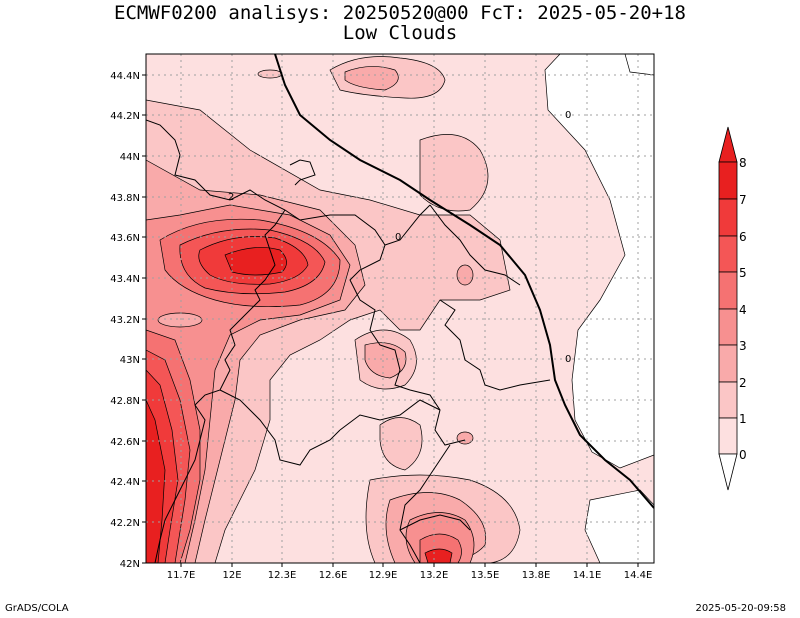 The height and width of the screenshot is (618, 800). I want to click on level2-ellipse, so click(270, 74).